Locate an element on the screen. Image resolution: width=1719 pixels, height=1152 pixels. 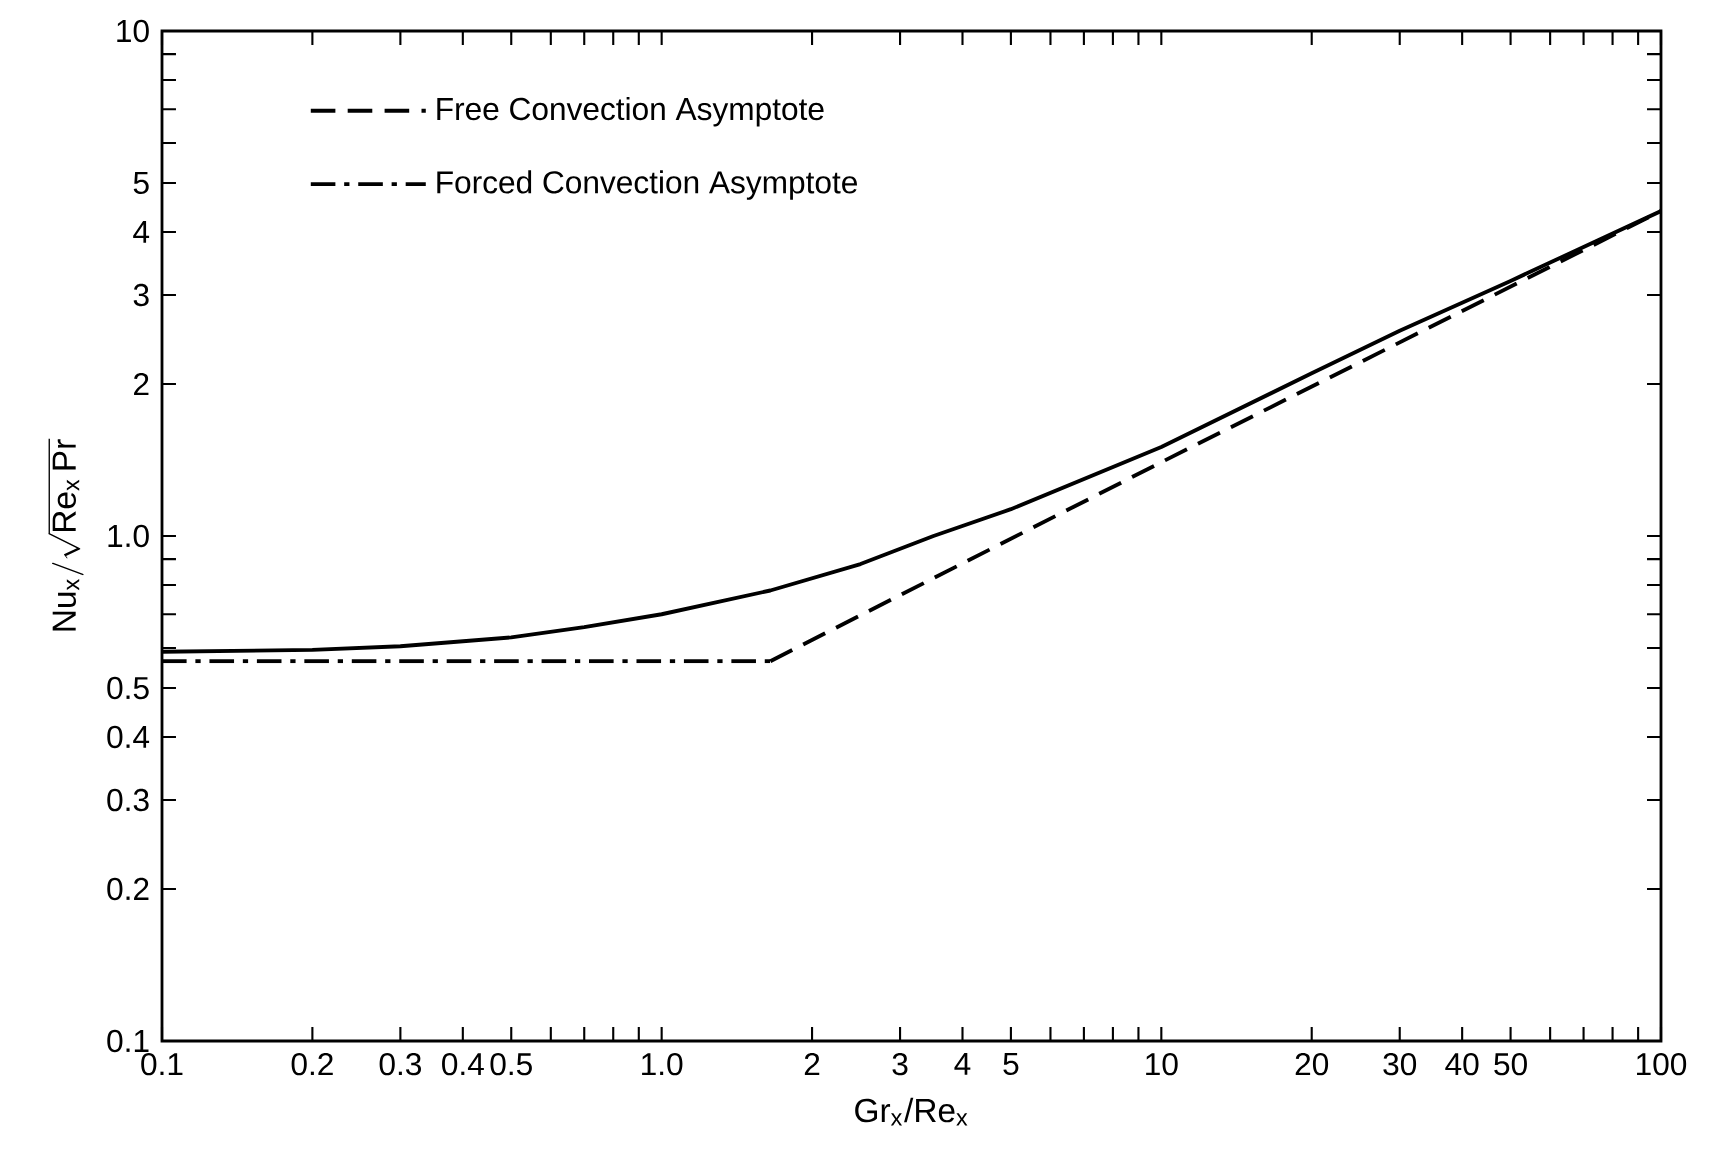
x-tick-label: 50 is located at coordinates (1510, 1064).